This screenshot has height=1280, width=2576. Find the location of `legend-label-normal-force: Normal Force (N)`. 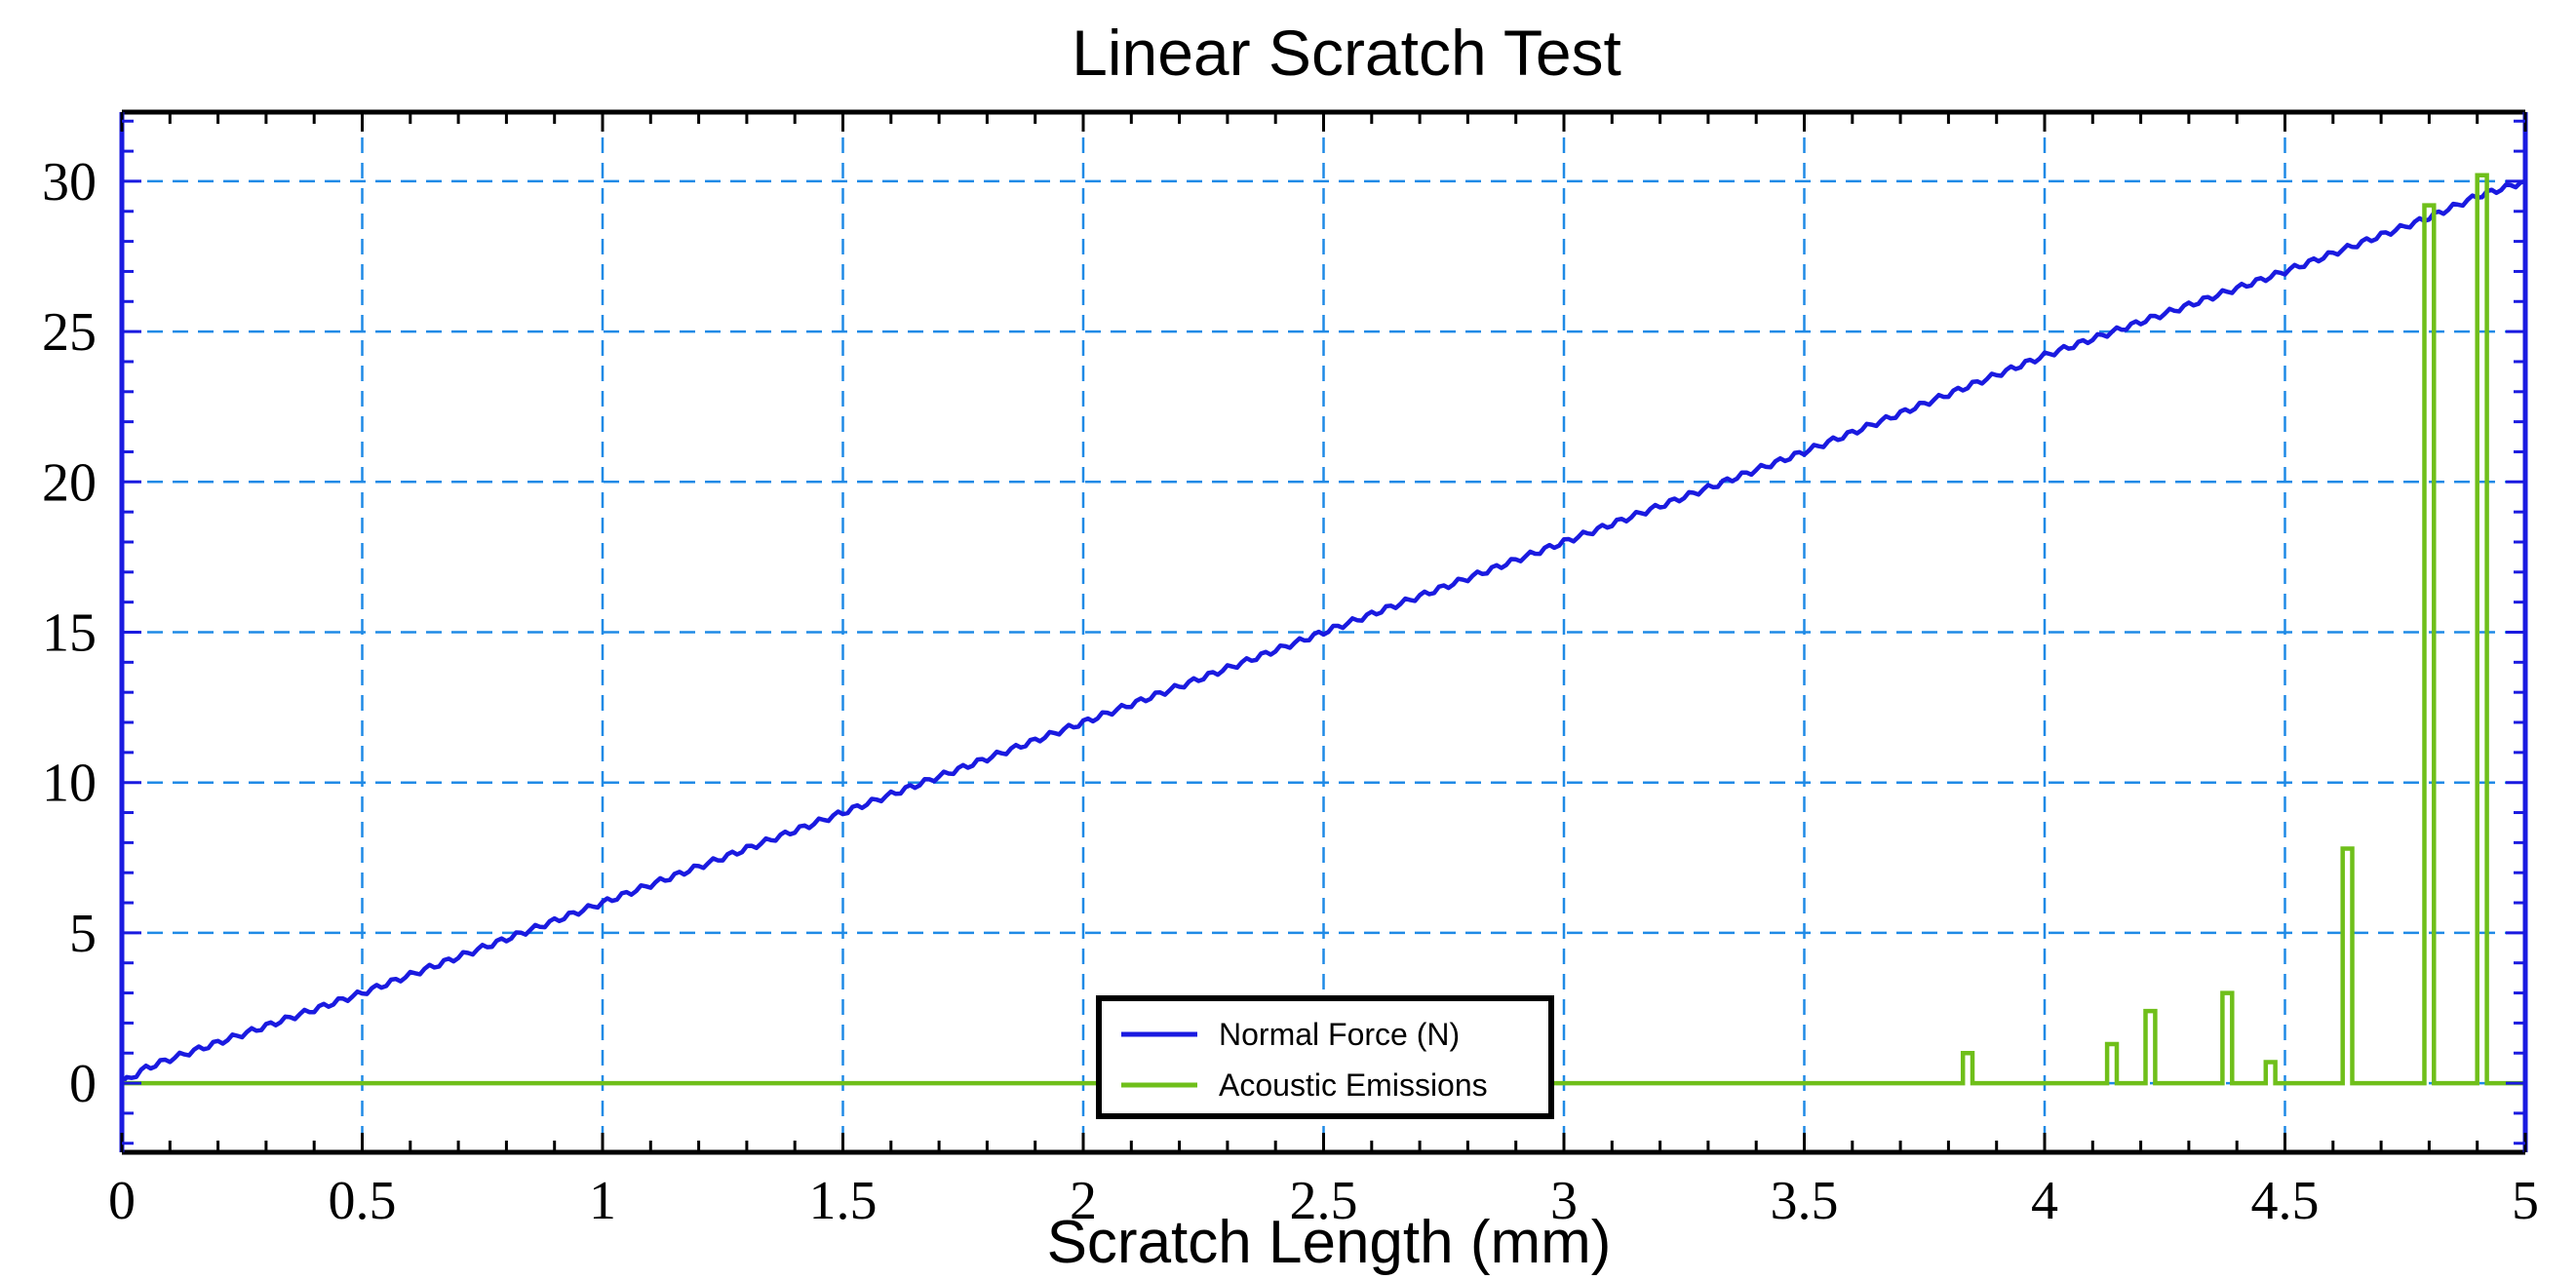

legend-label-normal-force: Normal Force (N) is located at coordinates (1339, 1034).